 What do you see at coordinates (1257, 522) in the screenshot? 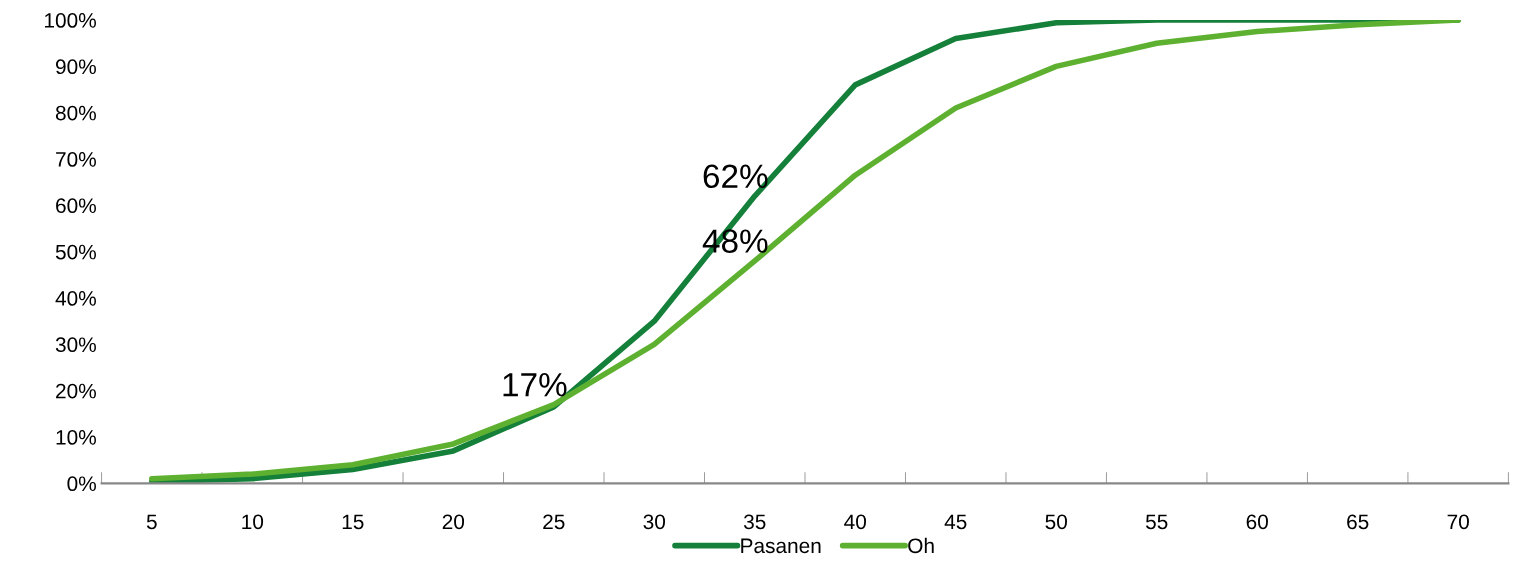
I see `x-tick-label: 60` at bounding box center [1257, 522].